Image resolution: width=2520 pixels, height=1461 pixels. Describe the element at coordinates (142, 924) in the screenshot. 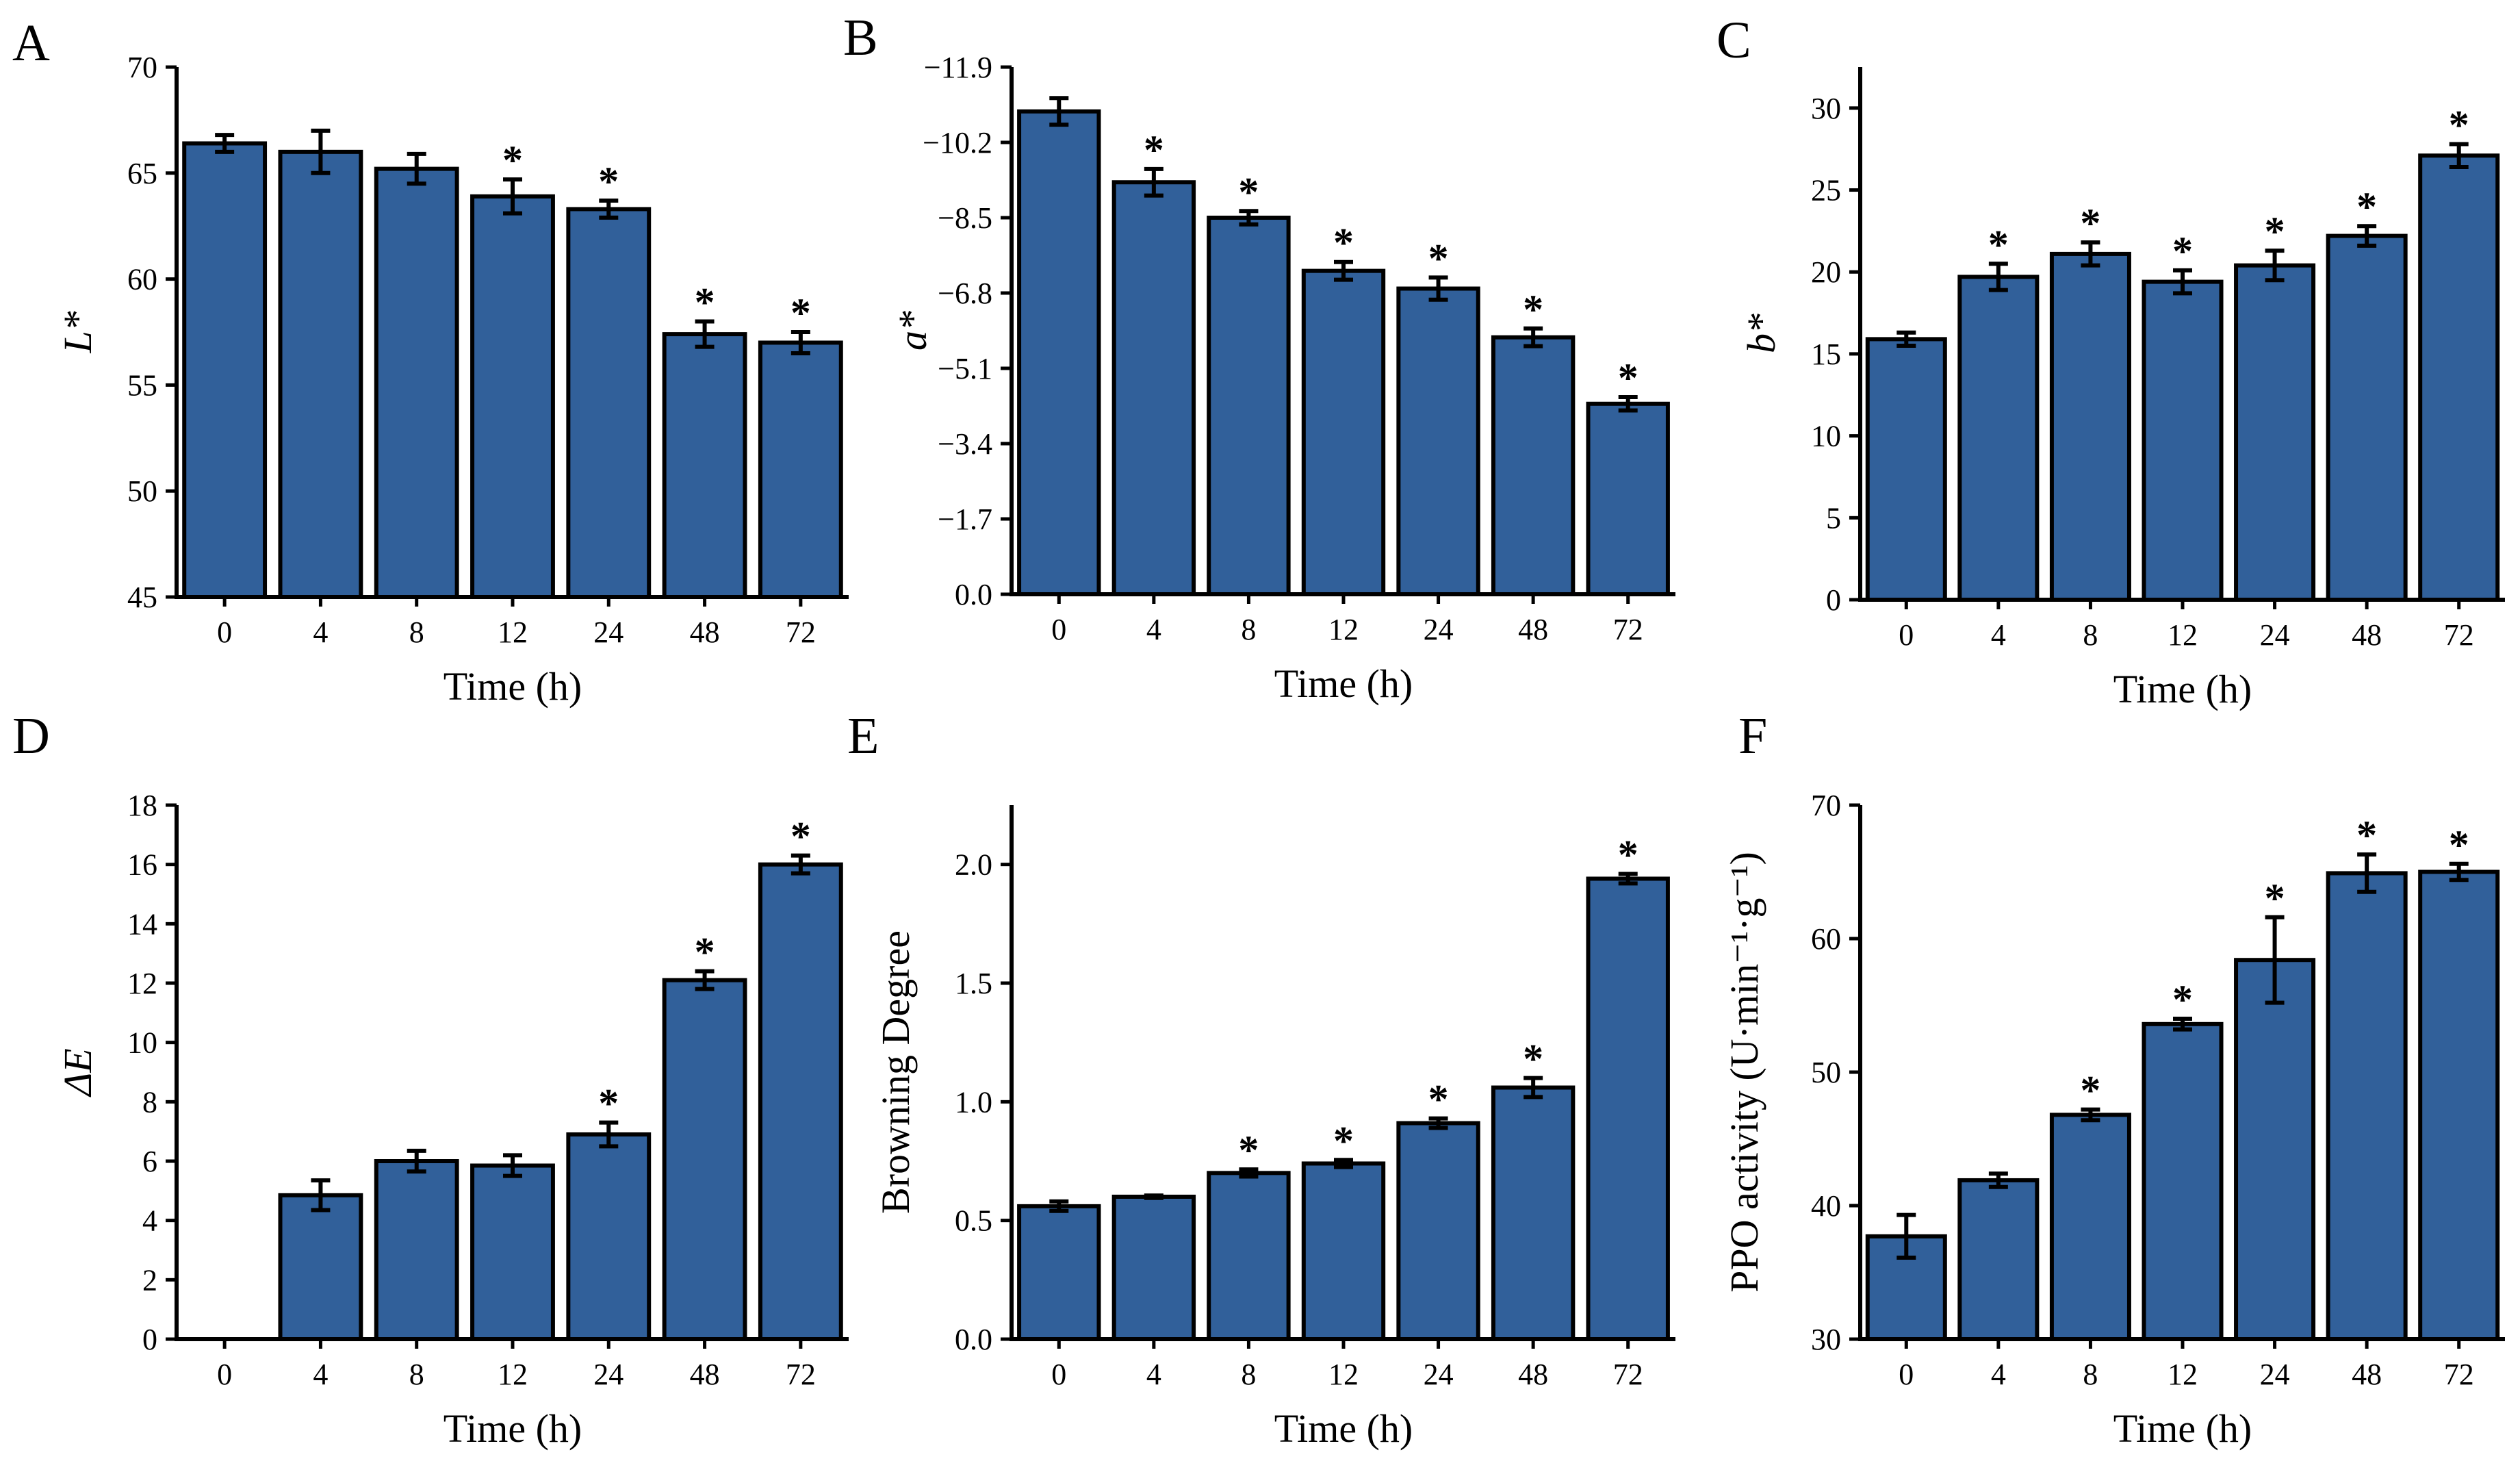

I see `y-tick-label: 14` at that location.